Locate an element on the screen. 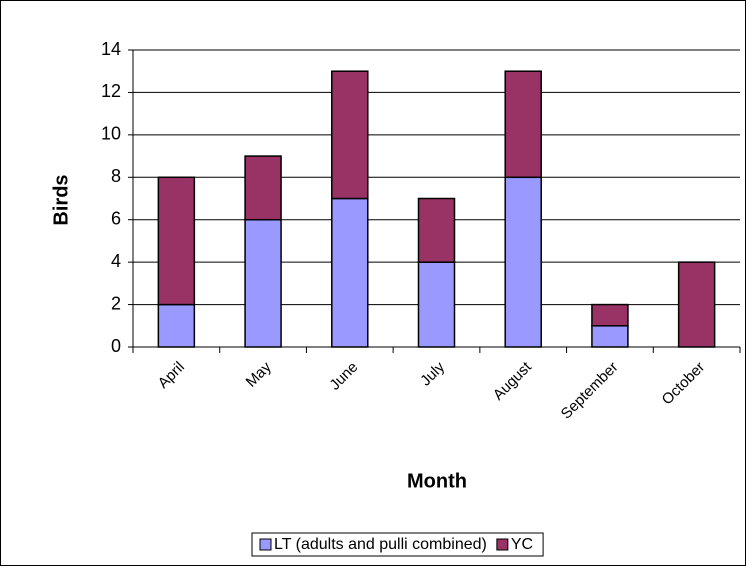 The width and height of the screenshot is (747, 572). y-tick-label: 0 is located at coordinates (116, 346).